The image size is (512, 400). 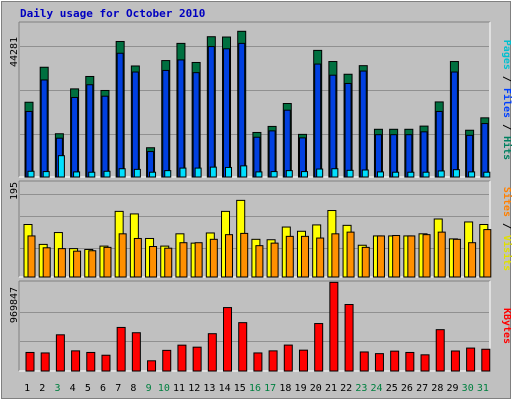 I want to click on x-tick-label: 8, so click(x=133, y=388).